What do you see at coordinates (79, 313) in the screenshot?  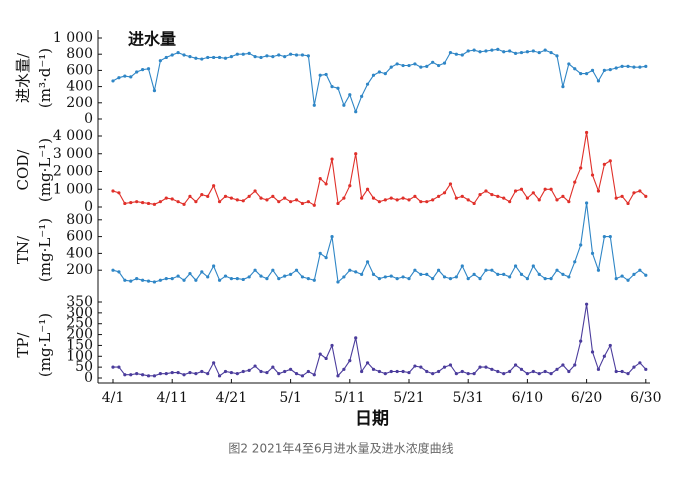 I see `y-tick-label: 300` at bounding box center [79, 313].